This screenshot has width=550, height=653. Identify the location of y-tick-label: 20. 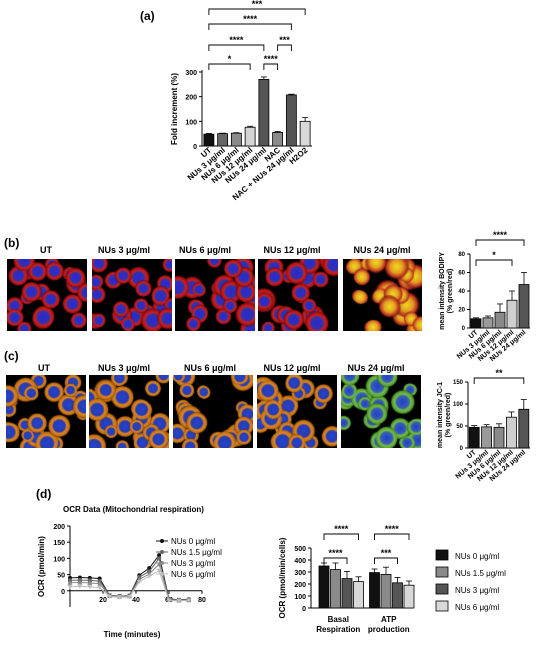
(461, 311).